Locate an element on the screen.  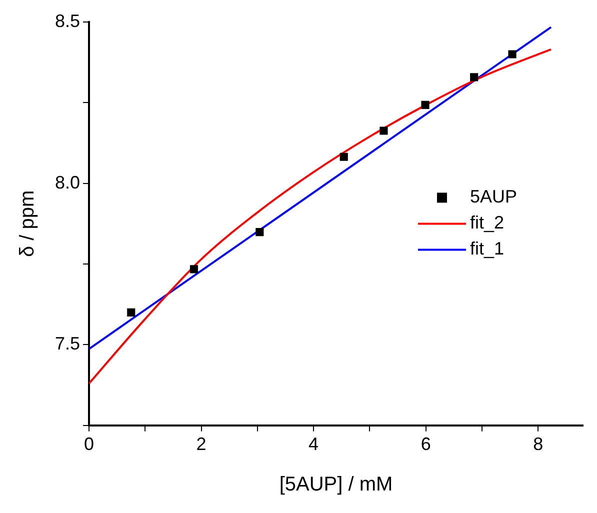
y-tick-label: 8.5 is located at coordinates (67, 20).